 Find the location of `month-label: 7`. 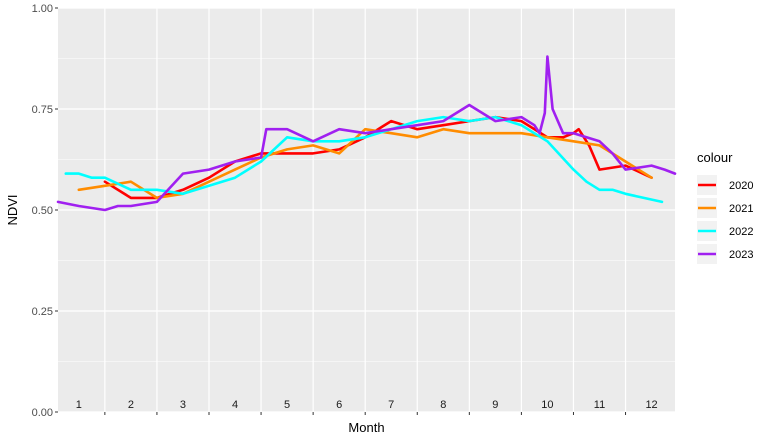

month-label: 7 is located at coordinates (391, 405).